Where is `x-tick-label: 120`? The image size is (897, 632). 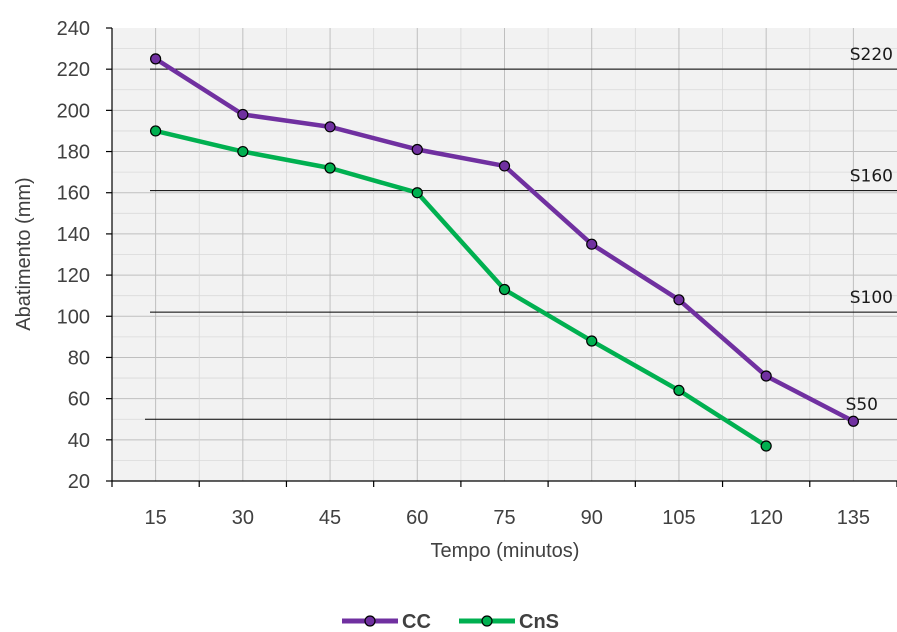
x-tick-label: 120 is located at coordinates (765, 518).